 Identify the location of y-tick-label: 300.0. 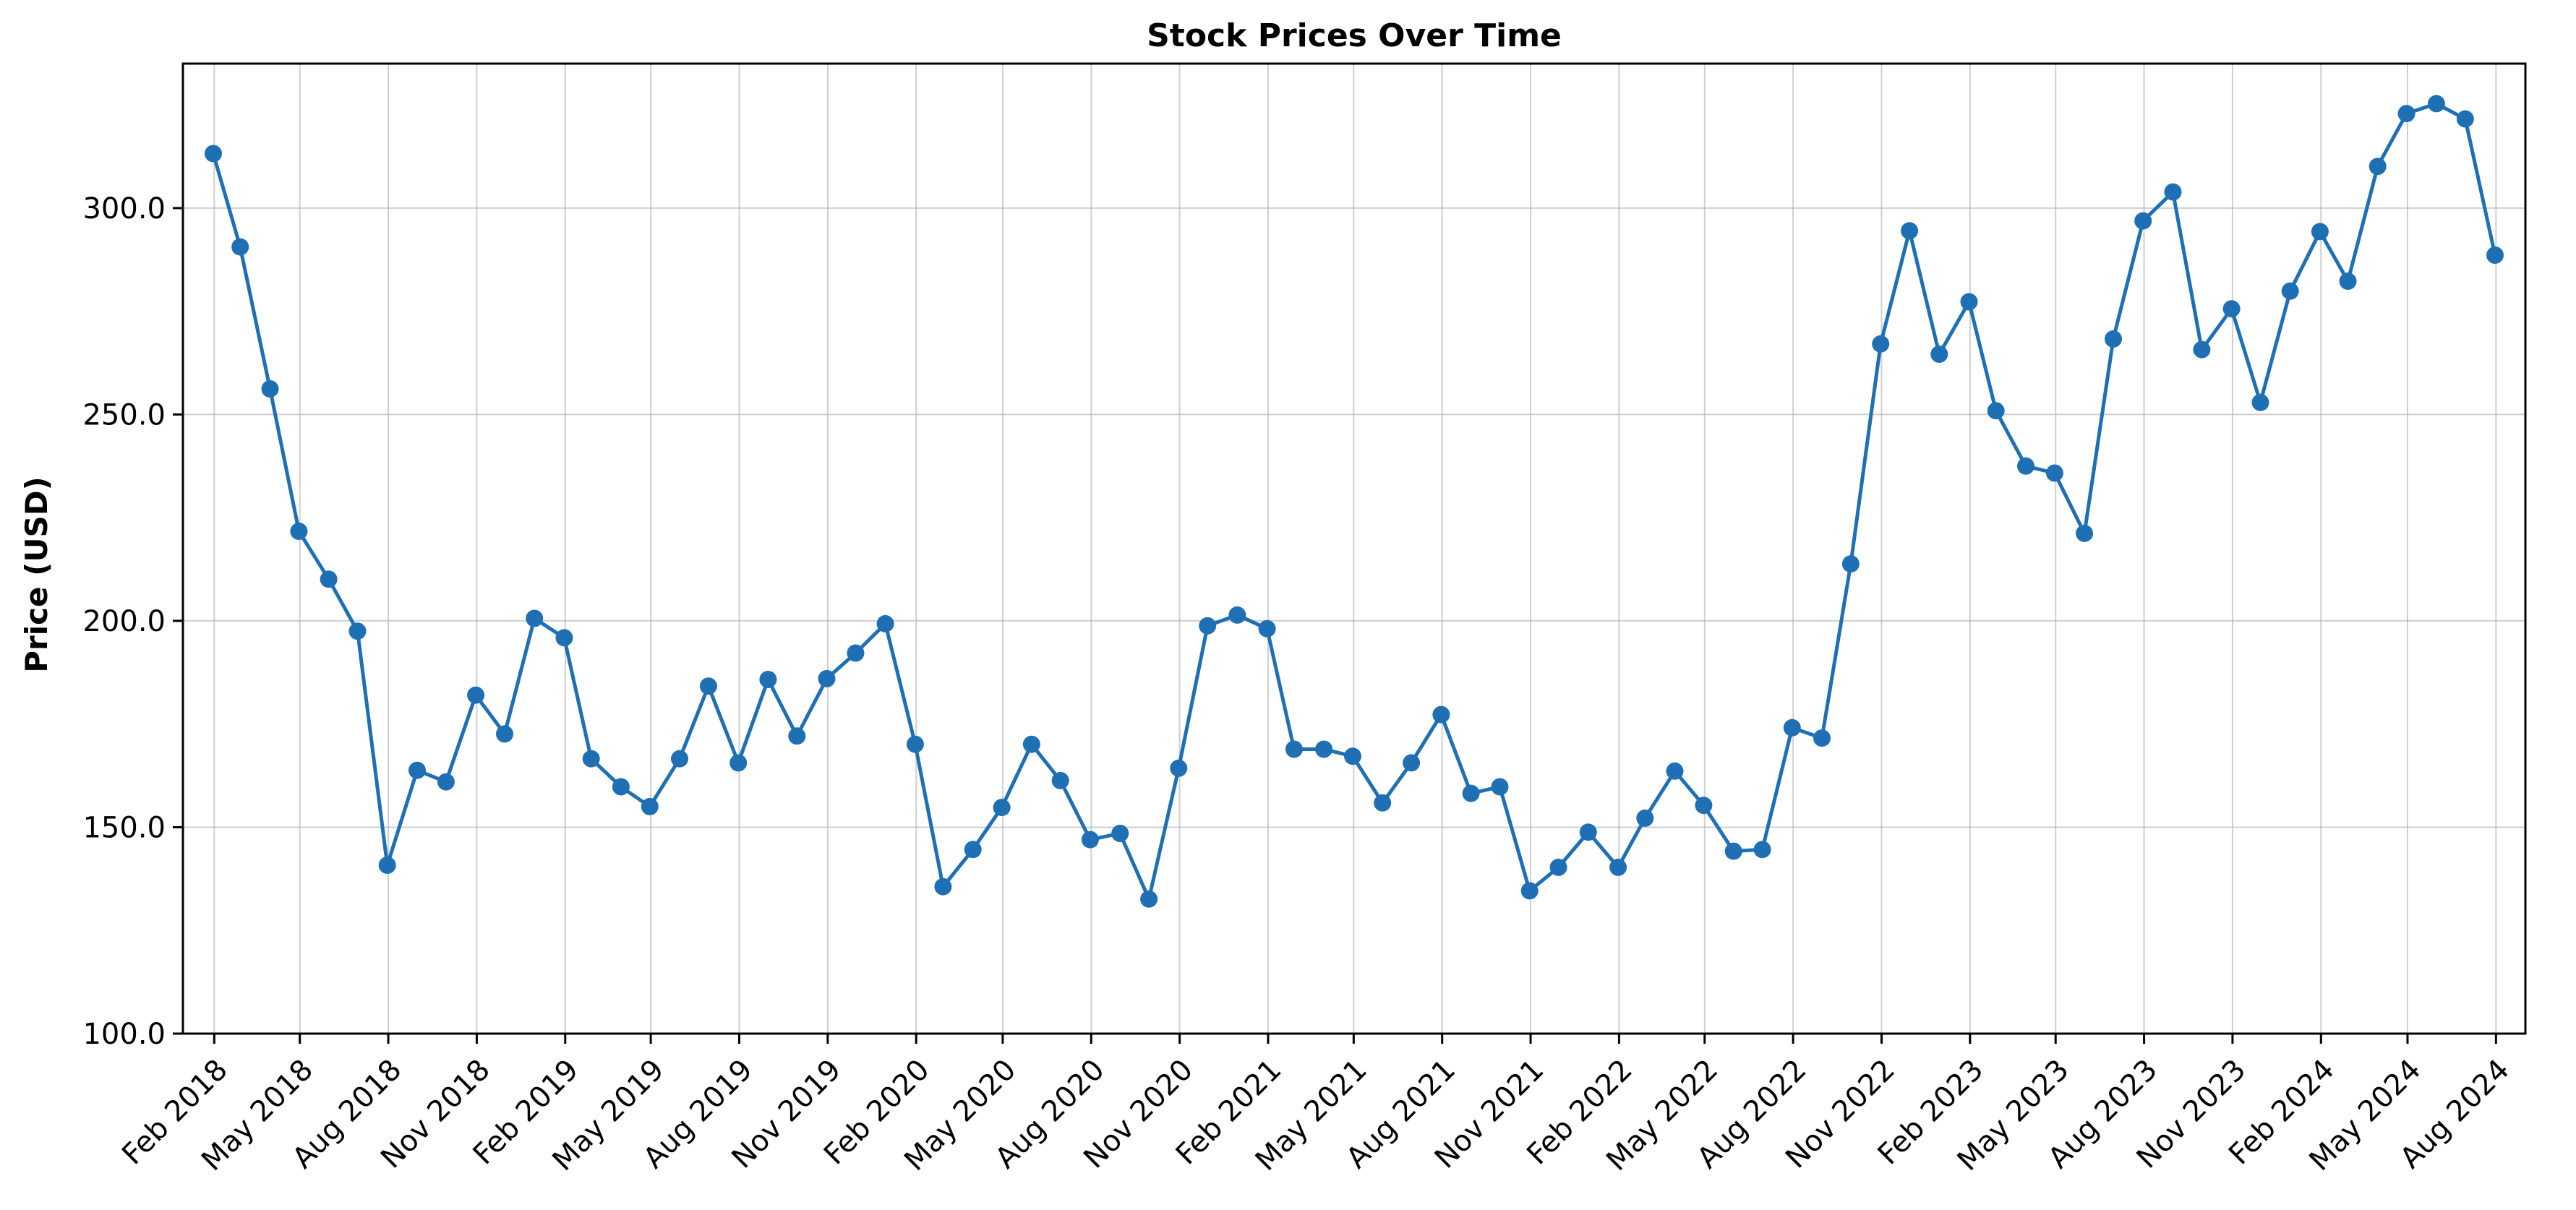
(124, 209).